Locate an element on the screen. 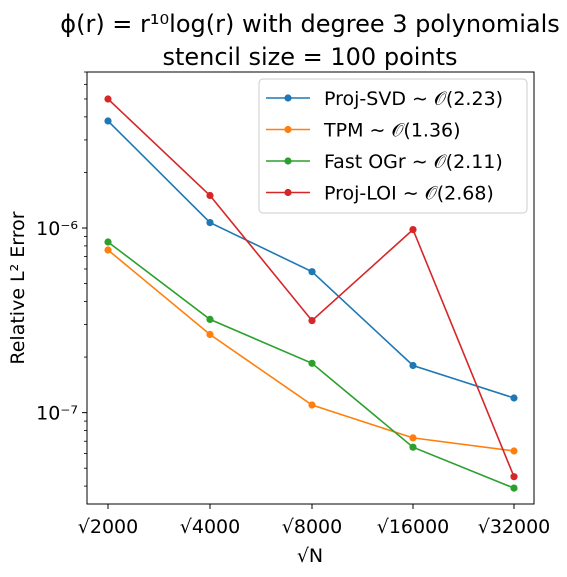 Image resolution: width=567 pixels, height=577 pixels. x-tick-label: √2000 is located at coordinates (108, 527).